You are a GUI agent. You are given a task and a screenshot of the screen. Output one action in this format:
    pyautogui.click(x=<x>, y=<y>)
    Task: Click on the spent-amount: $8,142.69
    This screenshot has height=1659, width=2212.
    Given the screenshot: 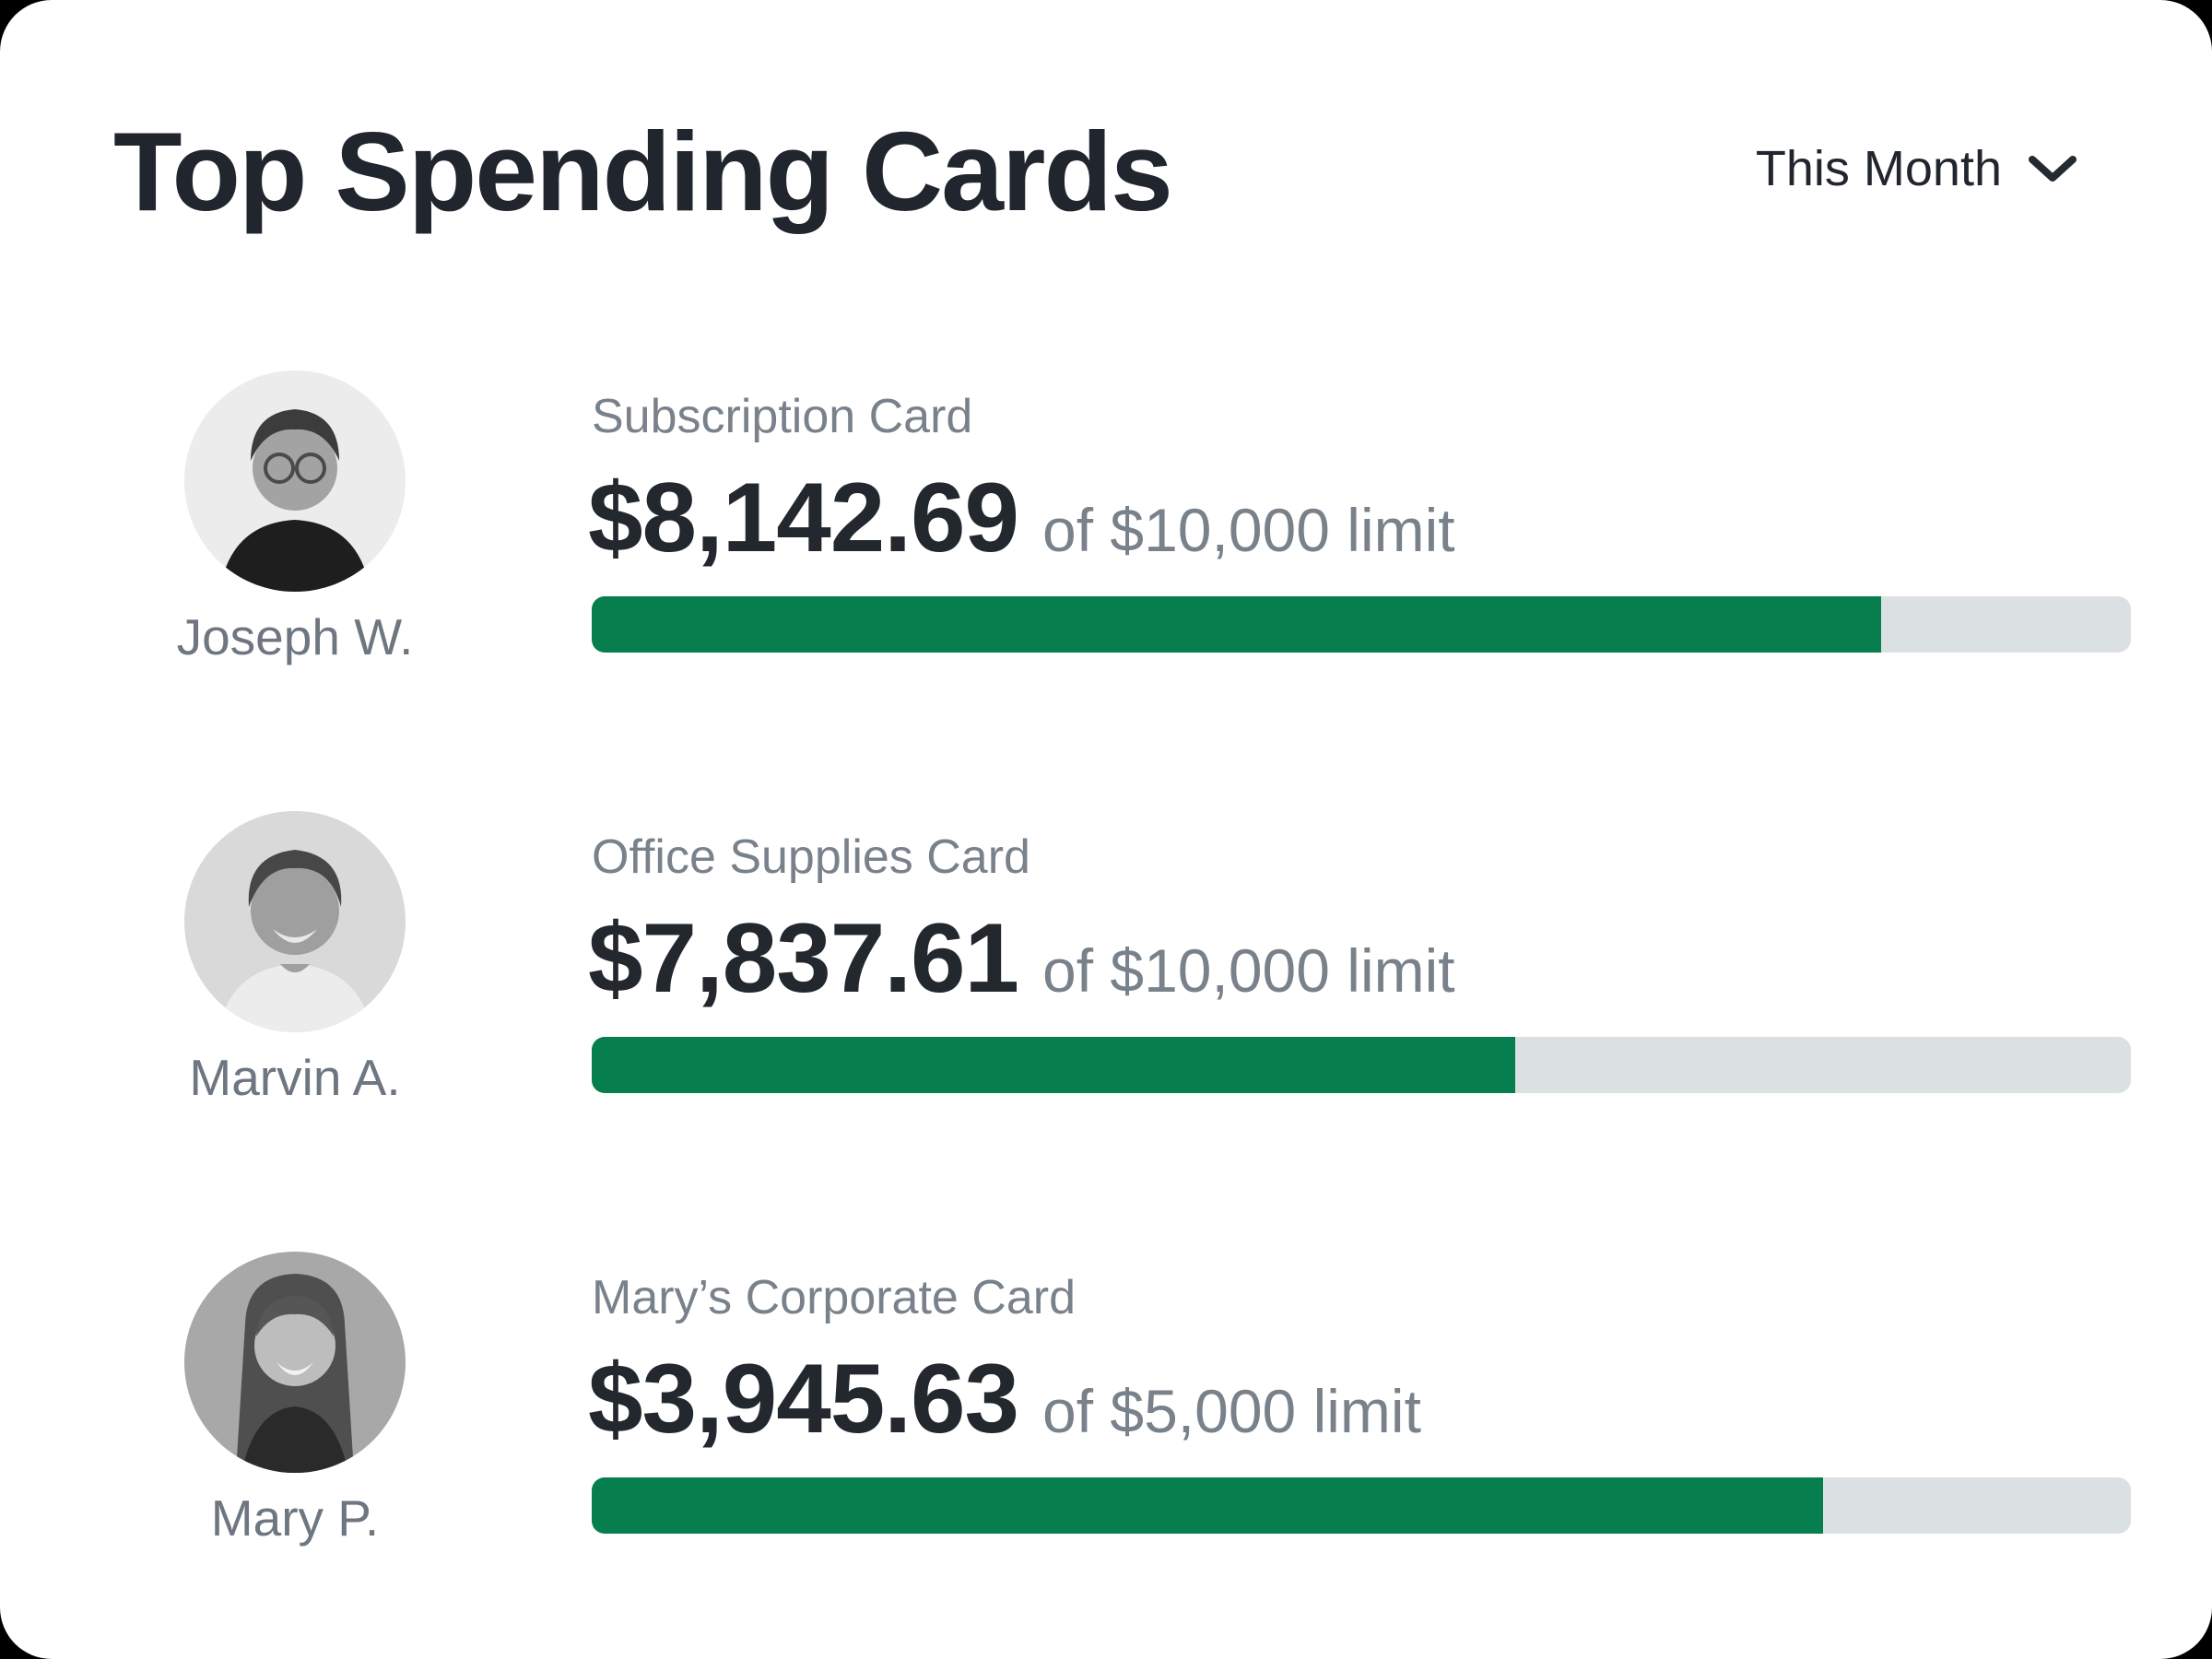 What is the action you would take?
    pyautogui.click(x=803, y=517)
    